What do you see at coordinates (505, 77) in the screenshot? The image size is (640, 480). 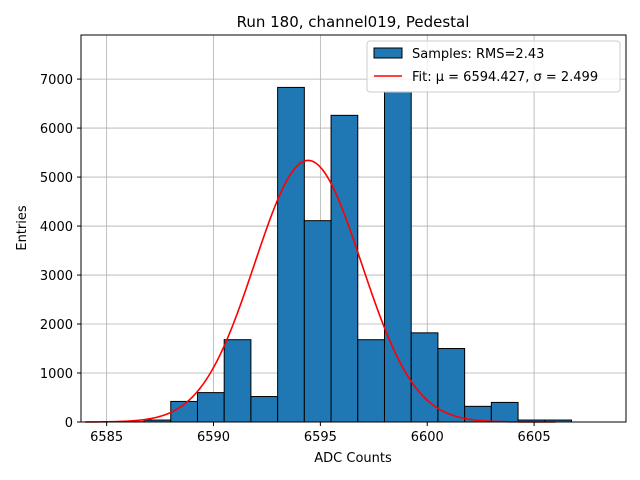 I see `legend-fit-label: Fit: μ = 6594.427, σ = 2.499` at bounding box center [505, 77].